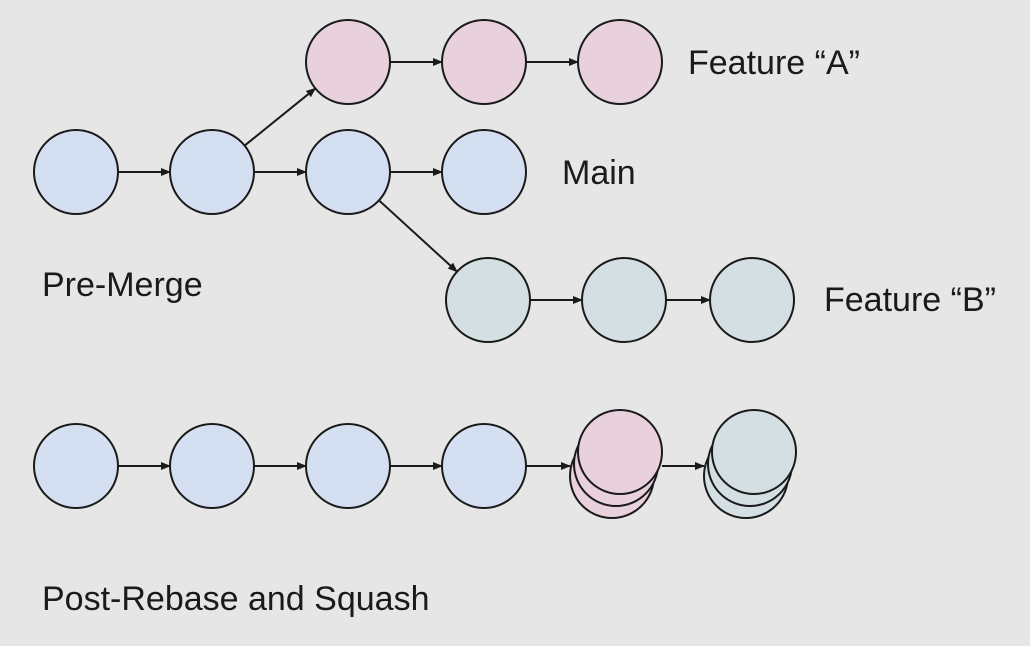 This screenshot has width=1030, height=646. Describe the element at coordinates (122, 285) in the screenshot. I see `pre-merge-label: Pre-Merge` at that location.